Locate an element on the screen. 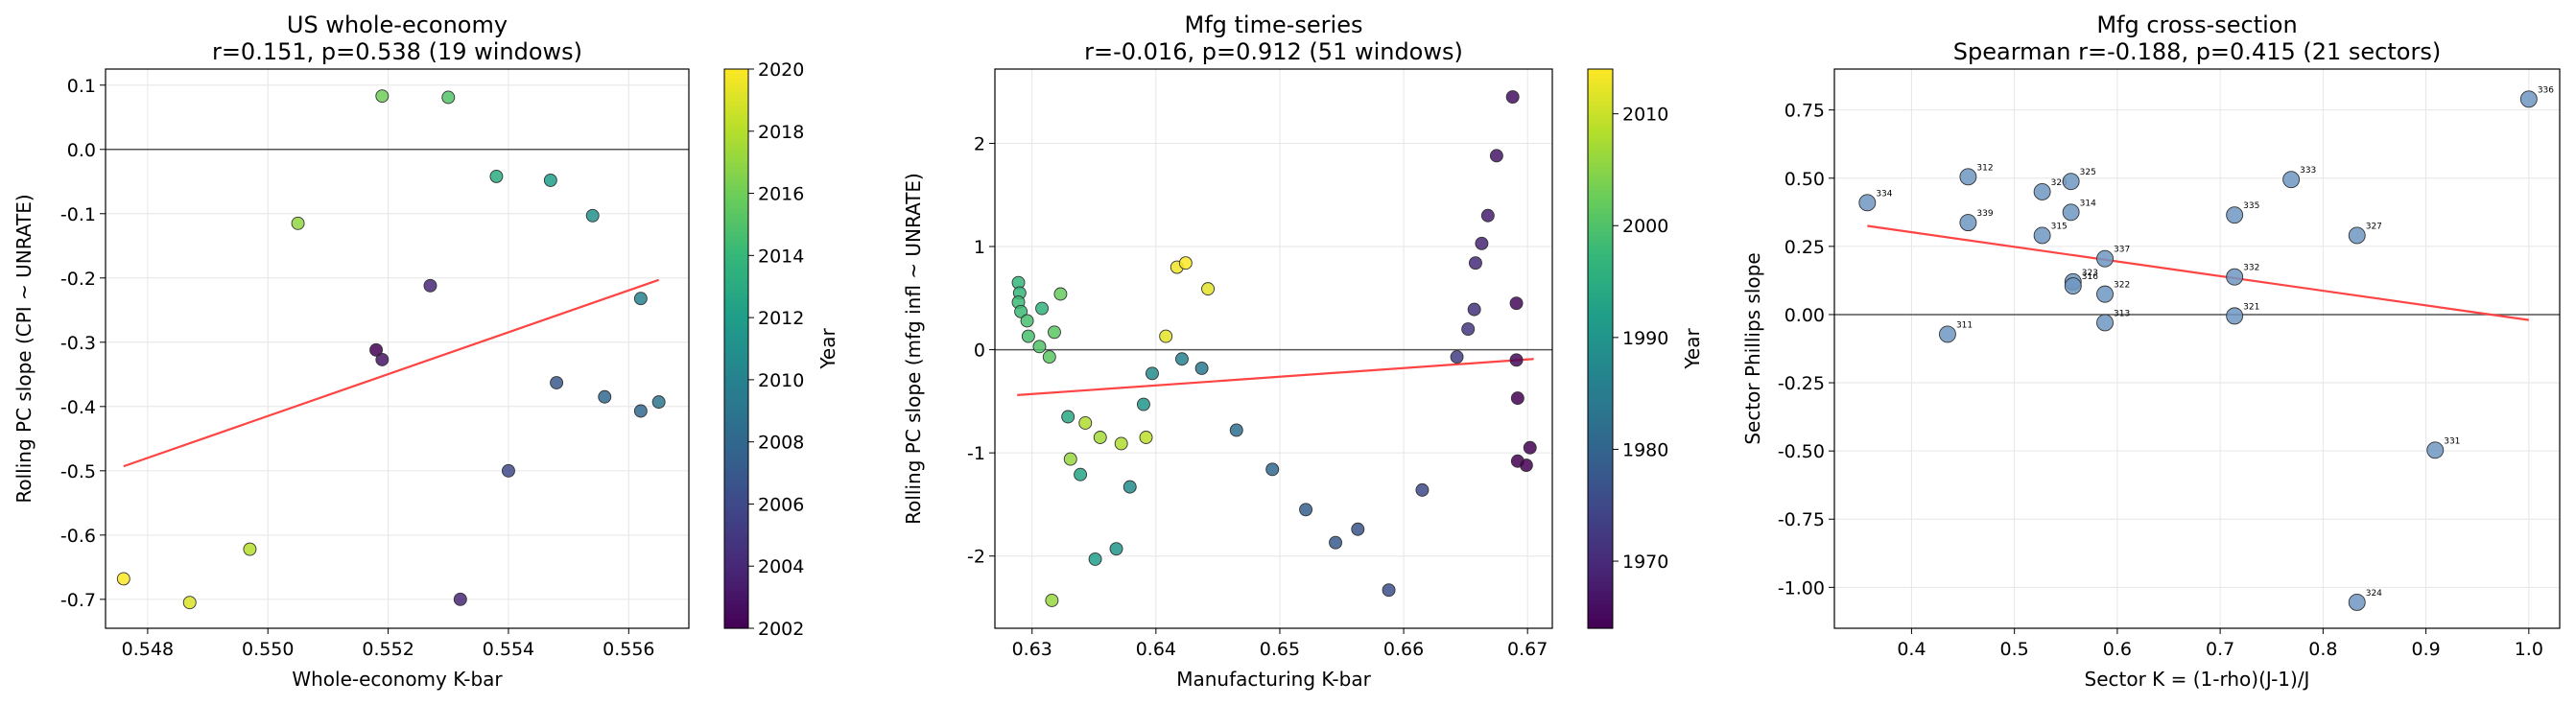 This screenshot has width=2576, height=705. x-tick-label: 0.65 is located at coordinates (1280, 649).